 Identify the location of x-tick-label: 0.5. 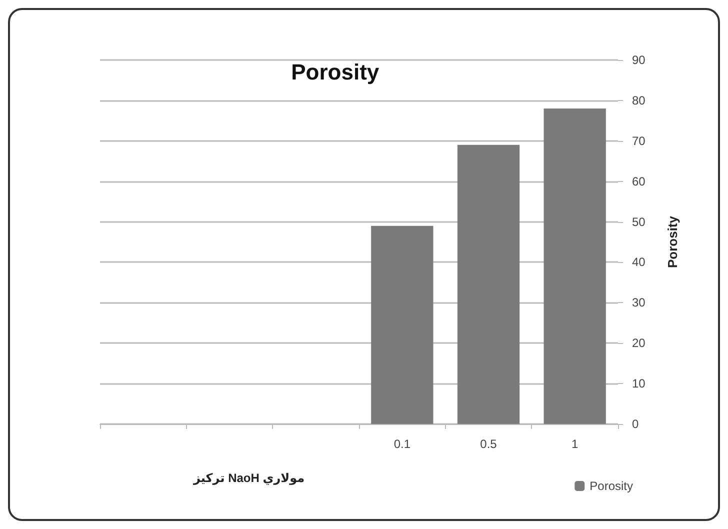
(489, 444).